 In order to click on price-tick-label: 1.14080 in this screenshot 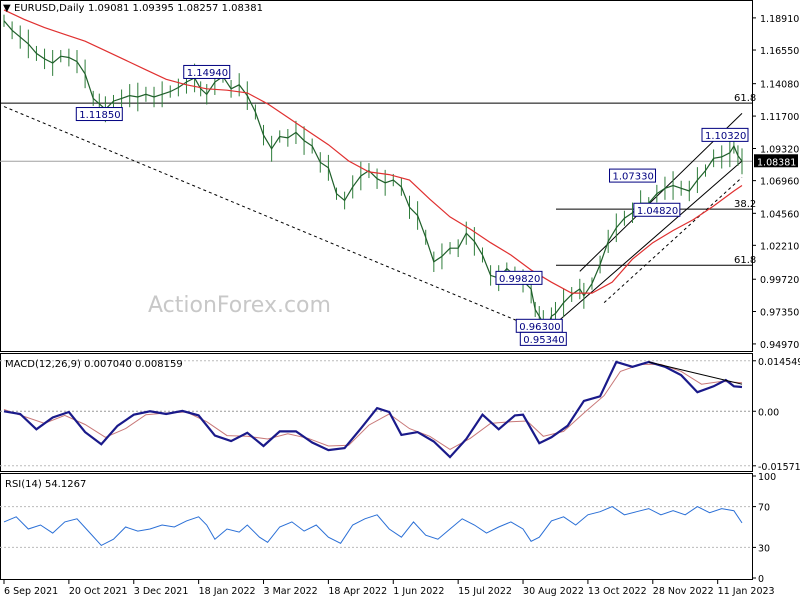, I will do `click(779, 85)`.